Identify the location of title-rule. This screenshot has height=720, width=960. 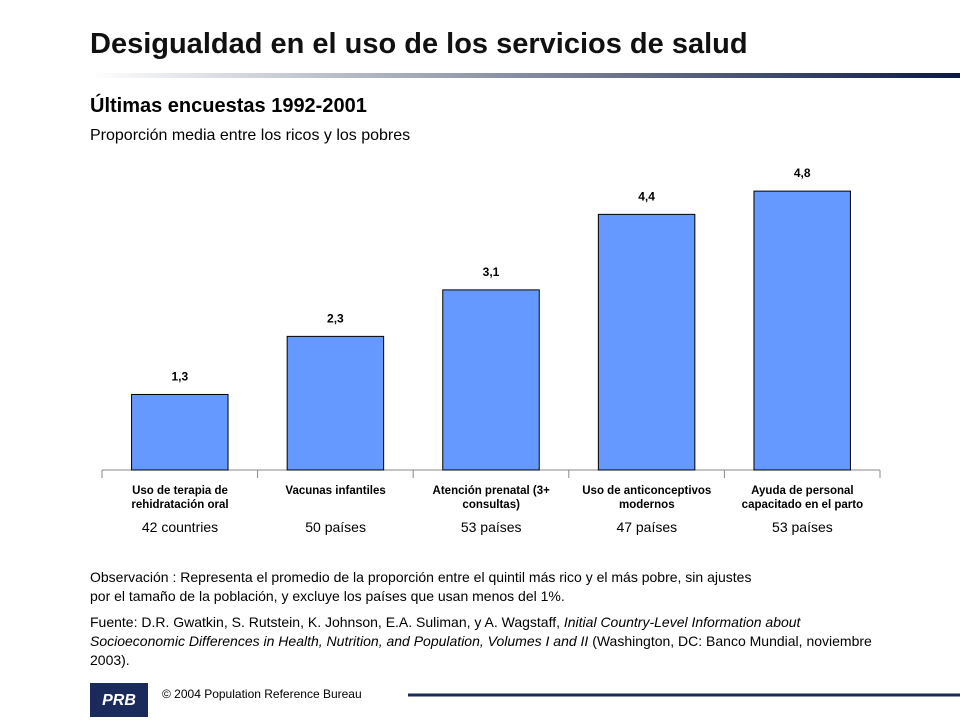
(525, 75).